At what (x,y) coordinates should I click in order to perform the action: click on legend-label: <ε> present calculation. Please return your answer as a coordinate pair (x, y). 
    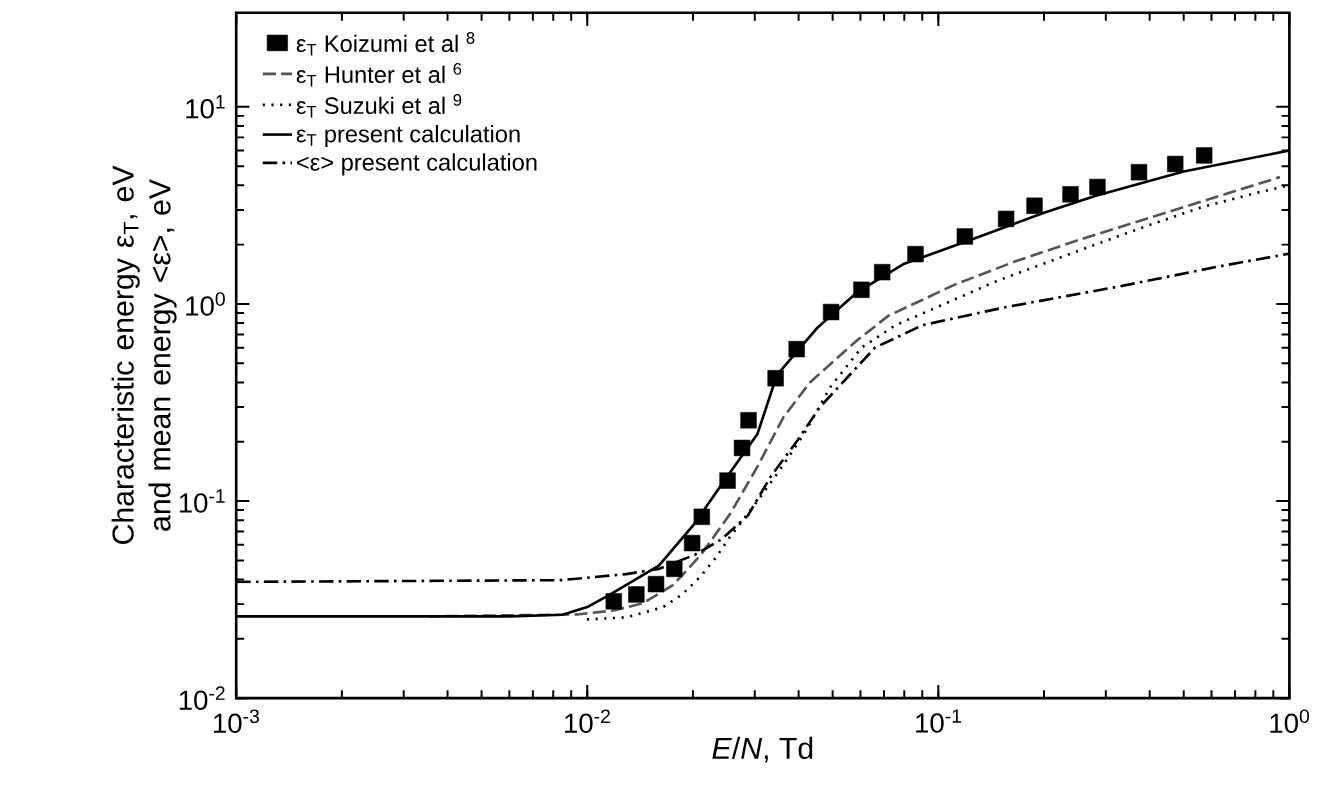
    Looking at the image, I should click on (417, 164).